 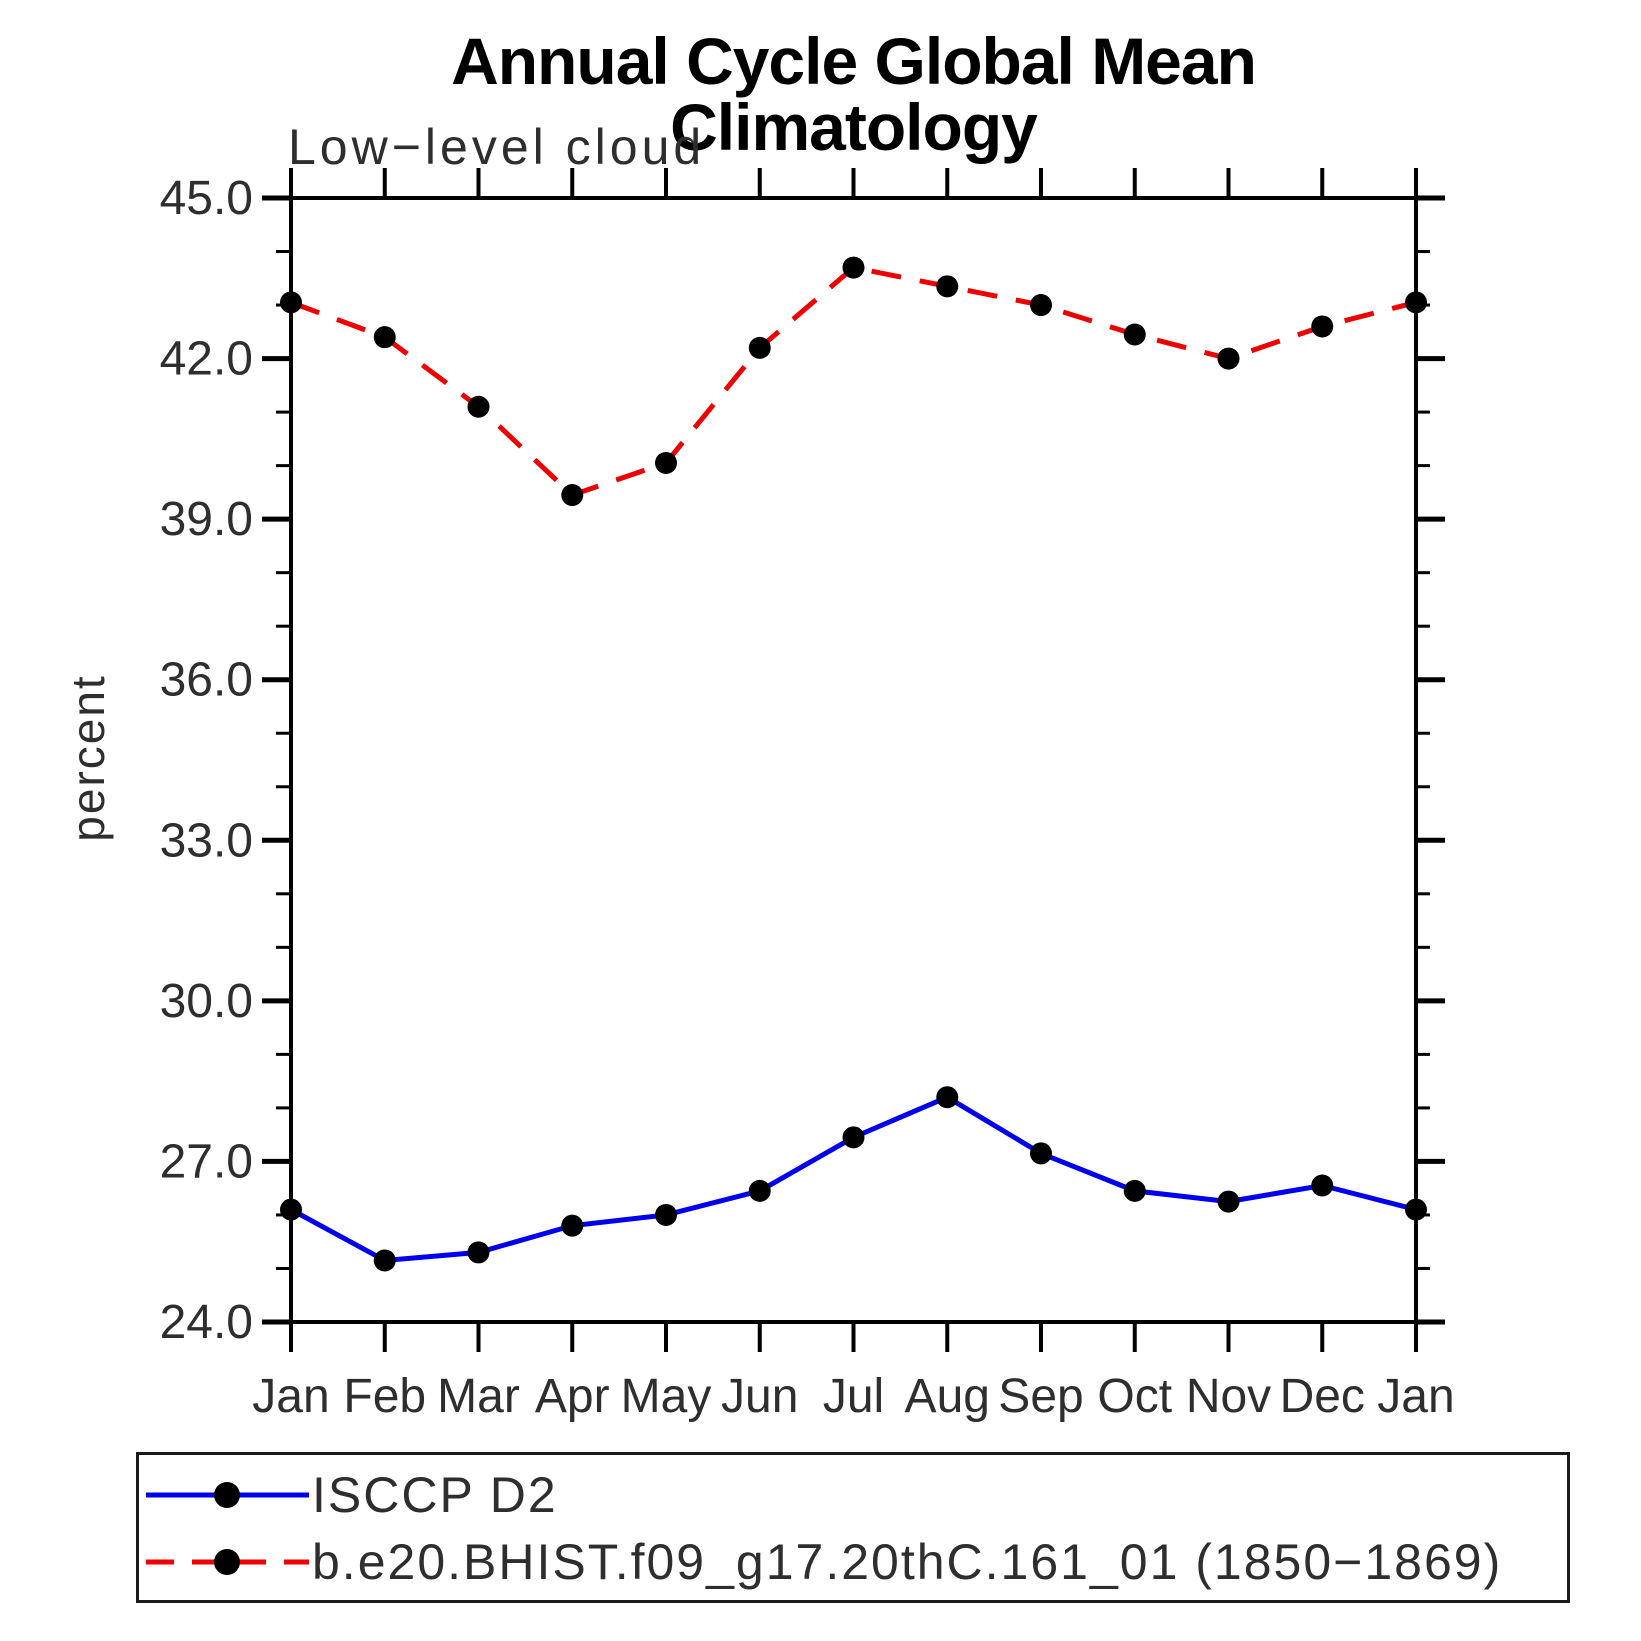 I want to click on svg-text: 36.0, so click(x=206, y=680).